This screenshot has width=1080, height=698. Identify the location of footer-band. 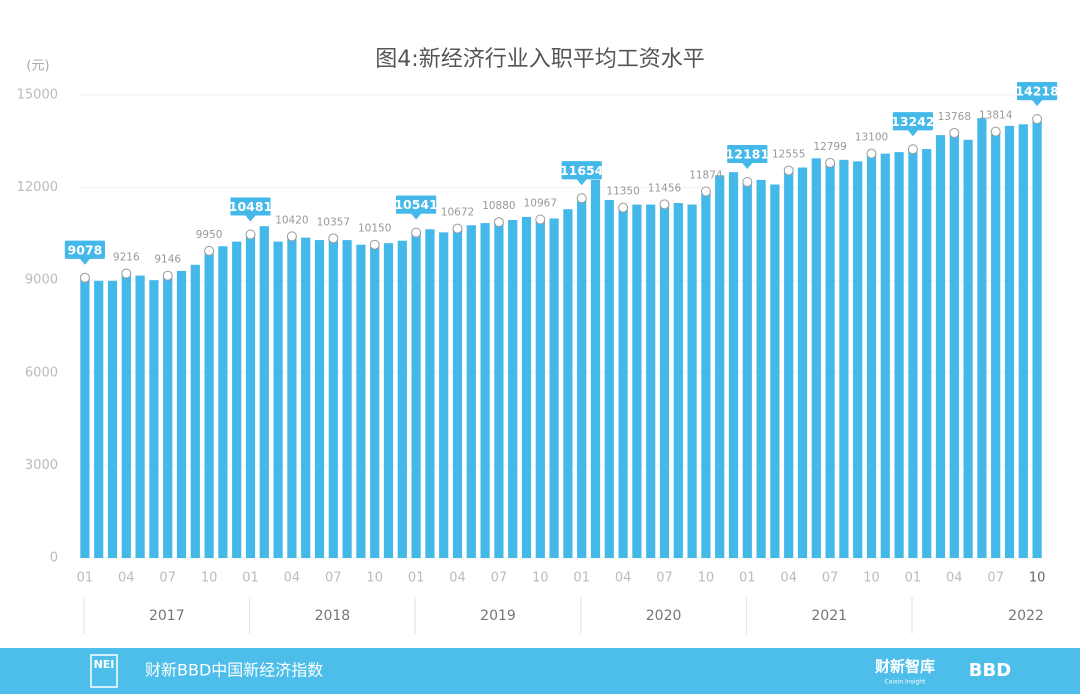
(540, 671).